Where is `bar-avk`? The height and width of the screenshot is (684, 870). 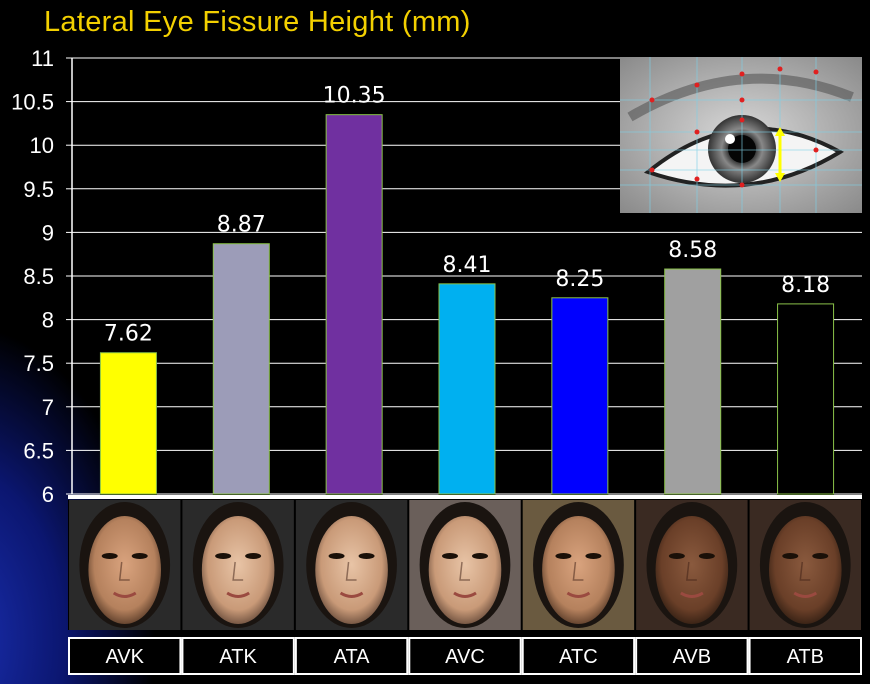 bar-avk is located at coordinates (128, 423).